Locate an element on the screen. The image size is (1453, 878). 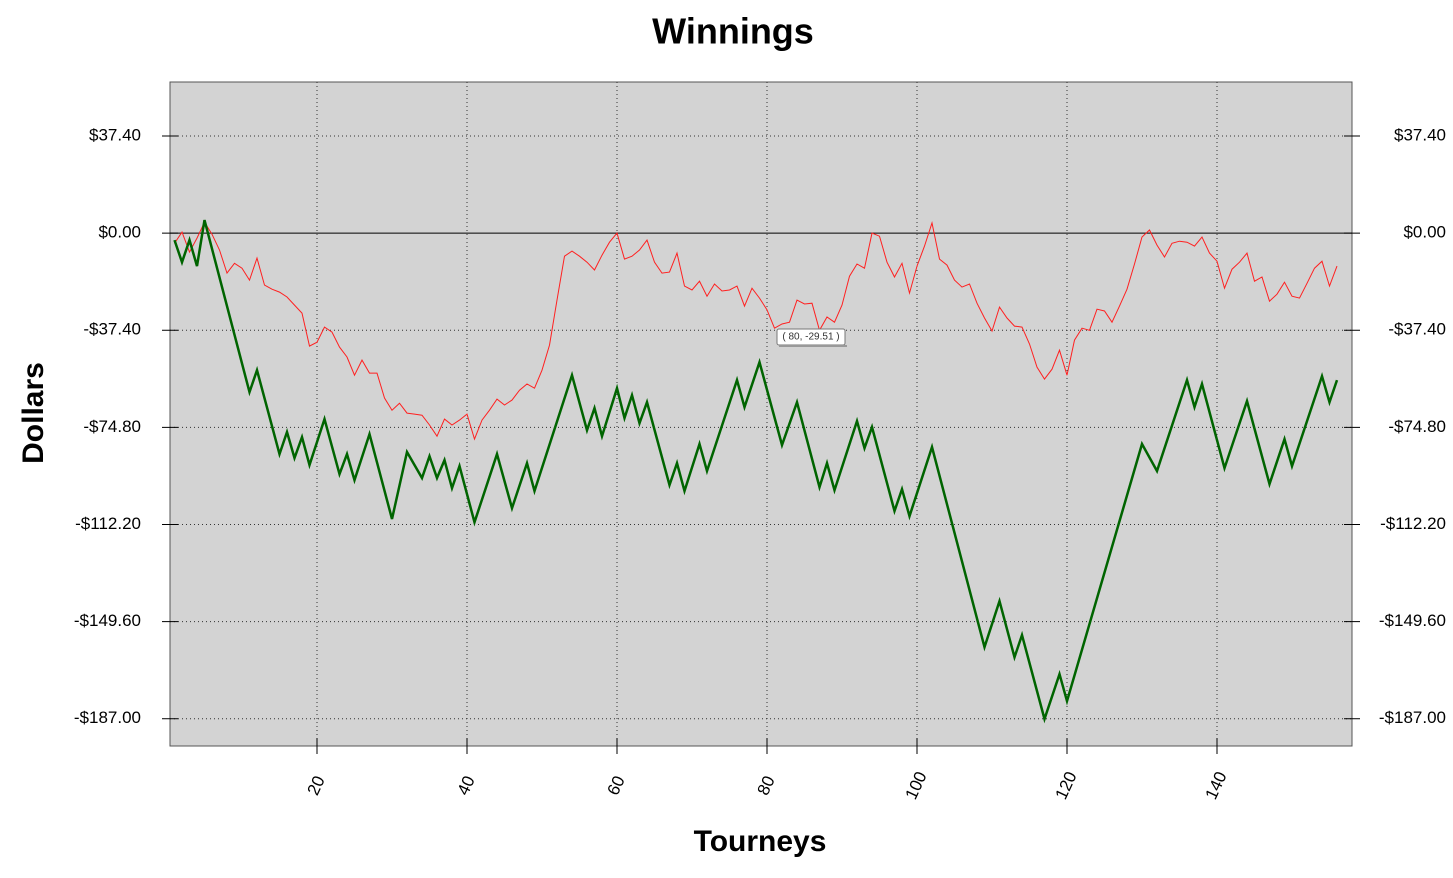
y-tick-label: -$112.20 is located at coordinates (108, 523).